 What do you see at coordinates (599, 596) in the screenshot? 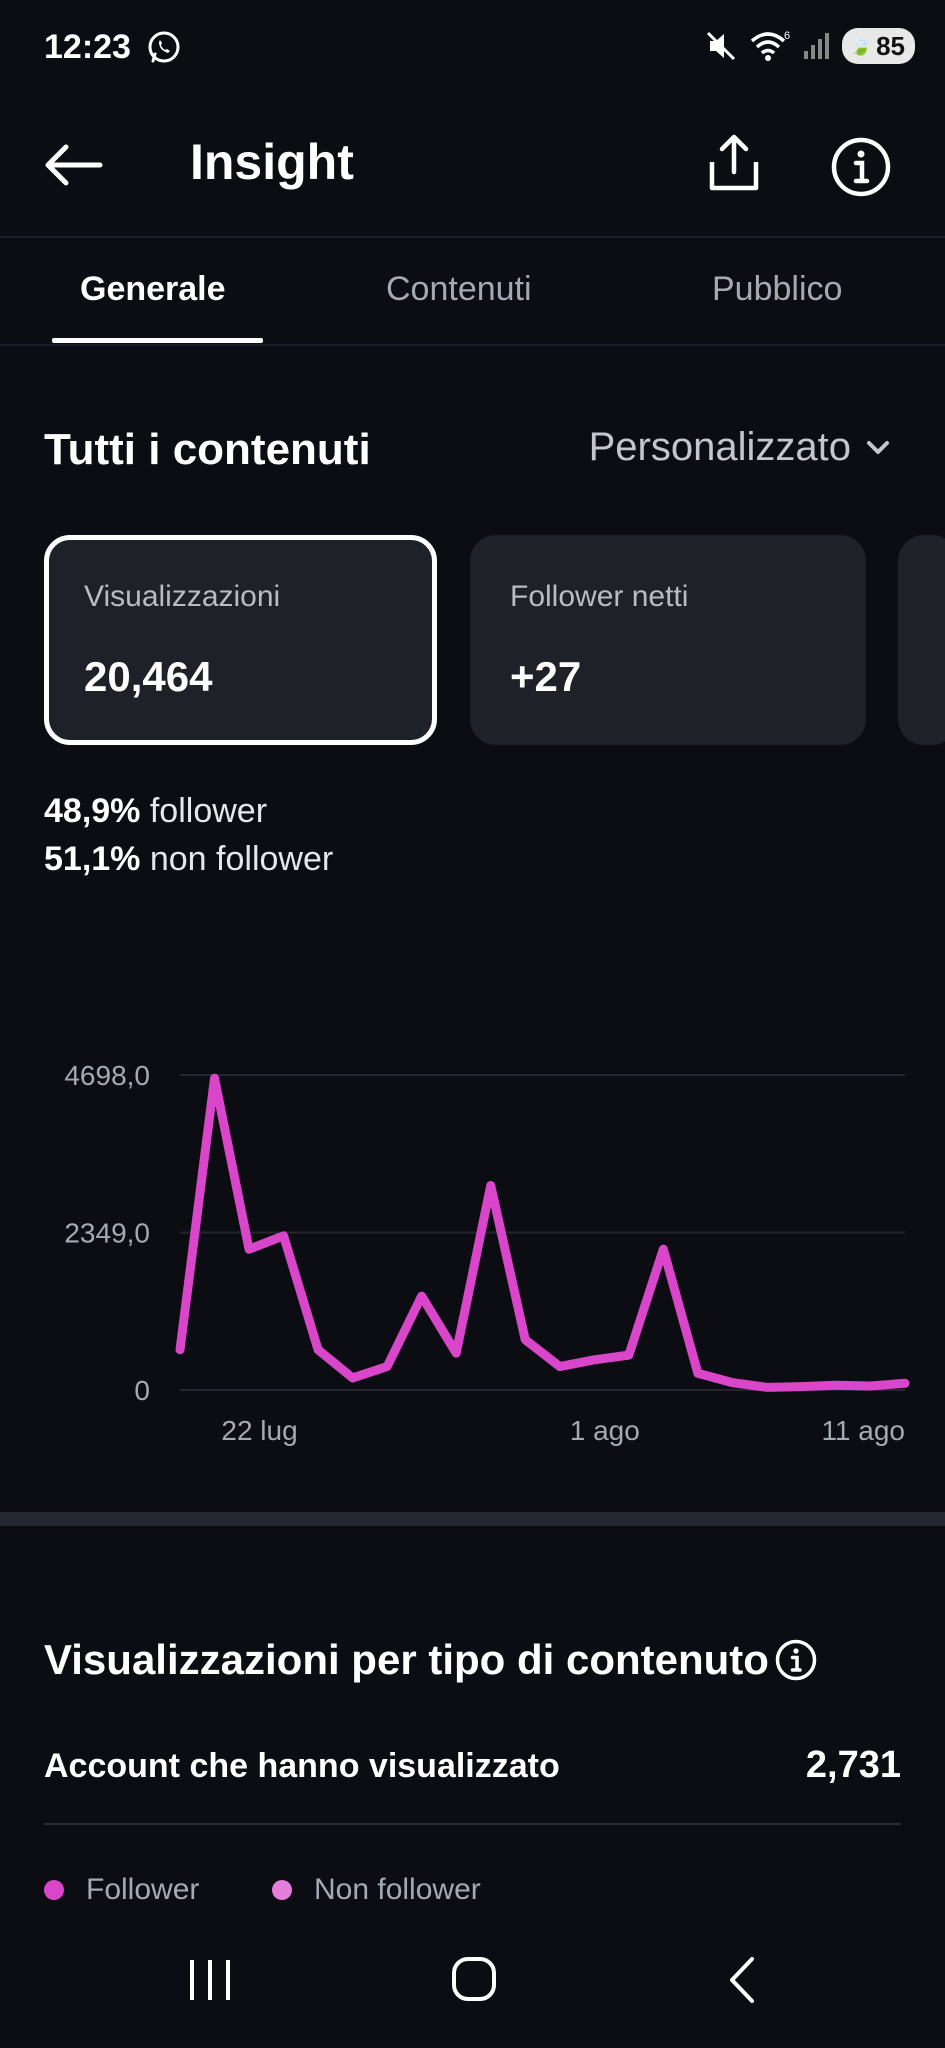
I see `metric-label: Follower netti` at bounding box center [599, 596].